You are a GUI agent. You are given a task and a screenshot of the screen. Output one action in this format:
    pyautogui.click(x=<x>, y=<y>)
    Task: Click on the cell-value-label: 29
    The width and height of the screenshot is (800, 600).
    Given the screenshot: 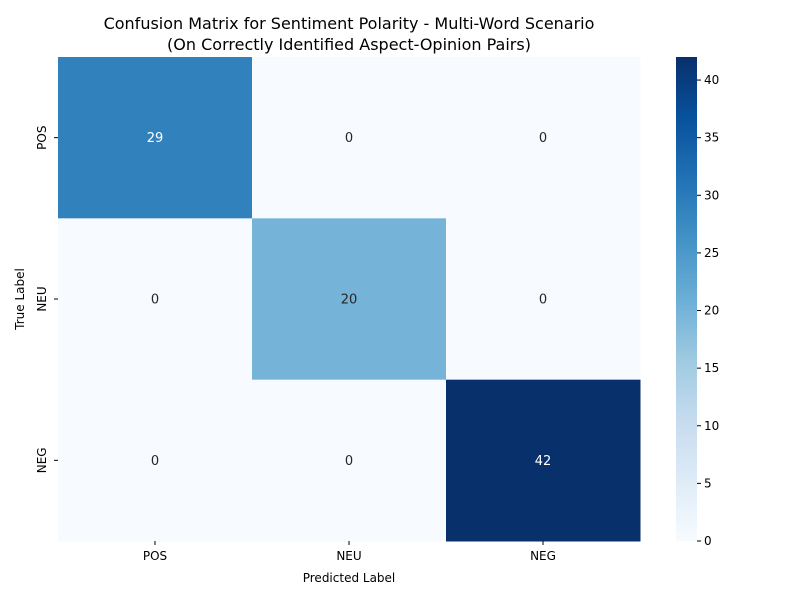 What is the action you would take?
    pyautogui.click(x=155, y=138)
    